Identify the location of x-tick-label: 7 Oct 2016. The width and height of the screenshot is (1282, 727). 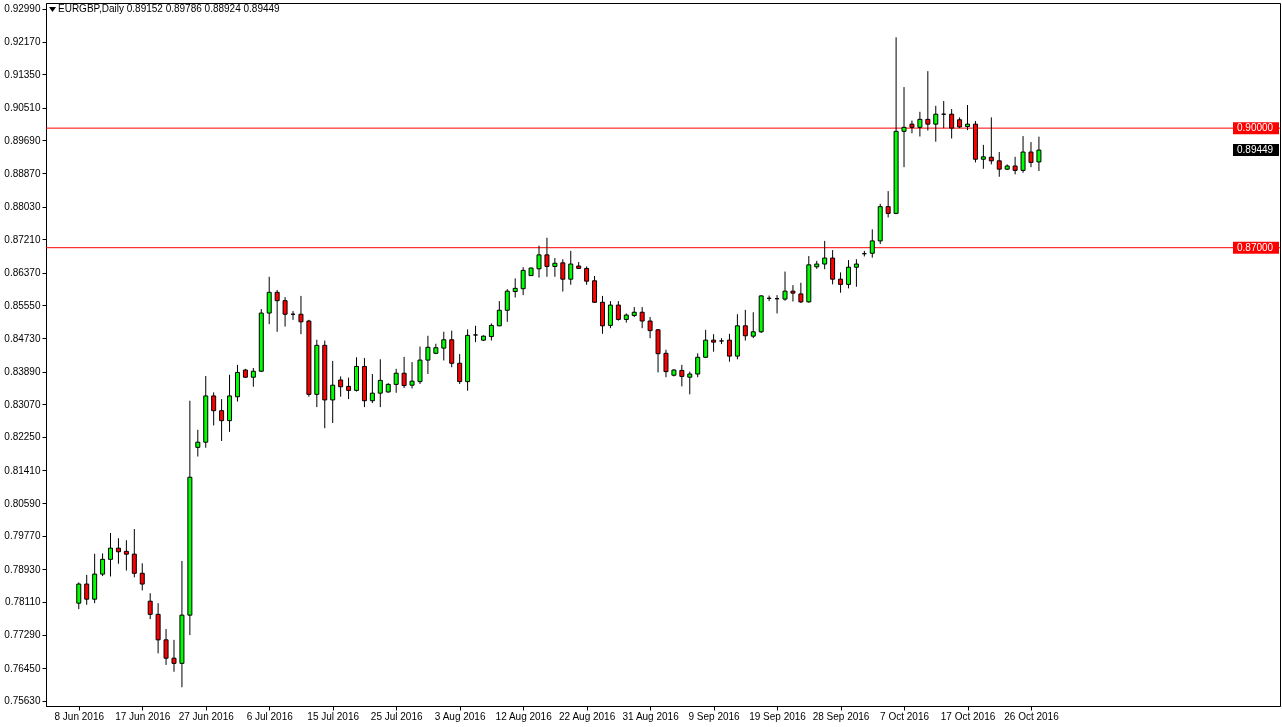
(905, 716).